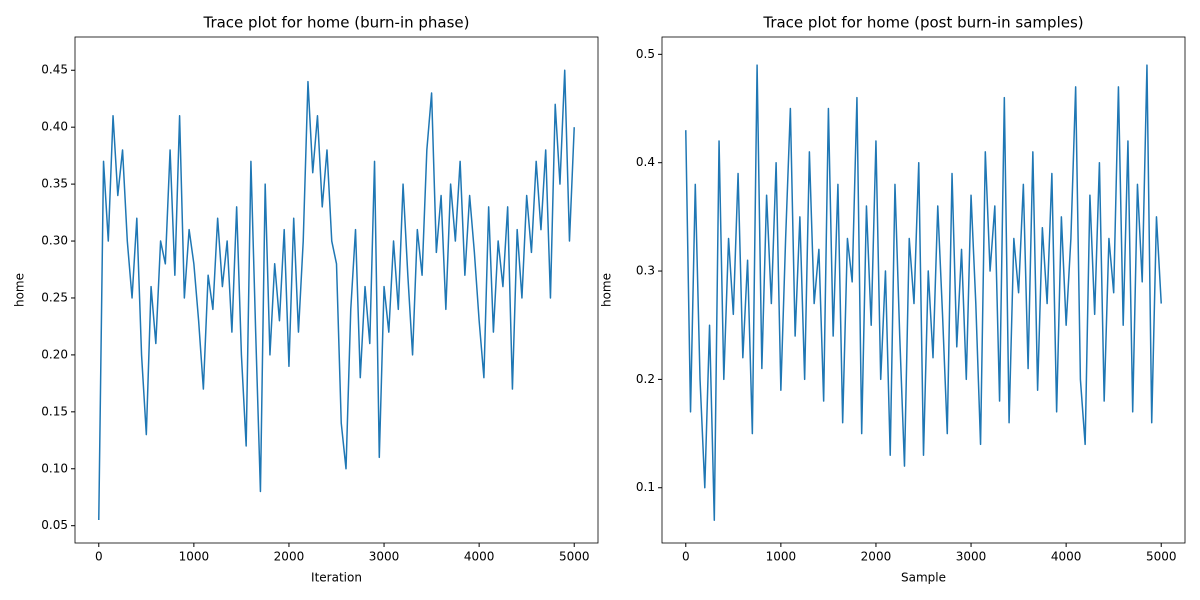 This screenshot has width=1200, height=600. Describe the element at coordinates (645, 54) in the screenshot. I see `y-tick-label: 0.5` at that location.